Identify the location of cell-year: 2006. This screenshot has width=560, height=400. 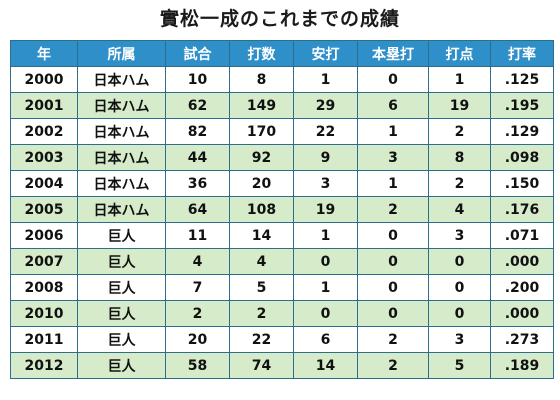
(44, 235).